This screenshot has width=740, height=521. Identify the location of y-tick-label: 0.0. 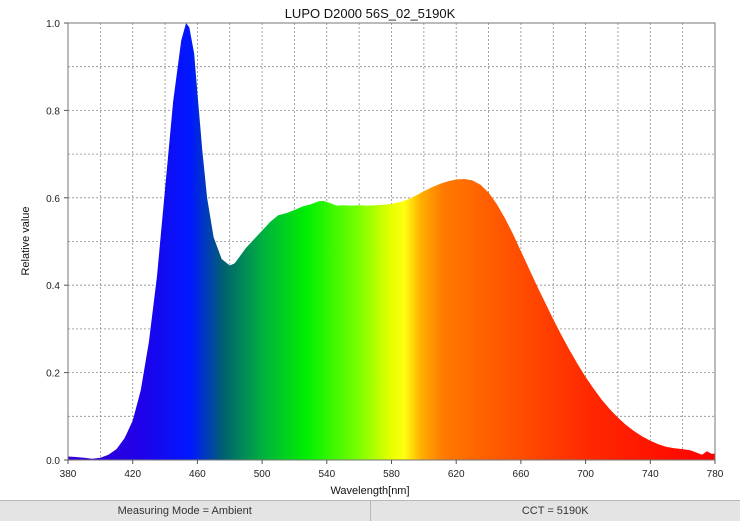
(53, 461).